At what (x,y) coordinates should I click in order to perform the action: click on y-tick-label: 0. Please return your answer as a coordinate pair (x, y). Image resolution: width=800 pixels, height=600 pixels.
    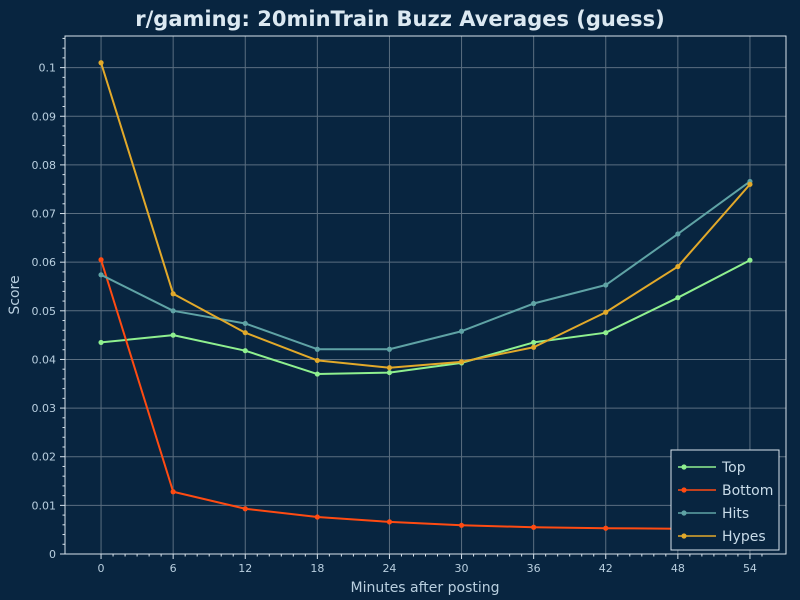
    Looking at the image, I should click on (52, 554).